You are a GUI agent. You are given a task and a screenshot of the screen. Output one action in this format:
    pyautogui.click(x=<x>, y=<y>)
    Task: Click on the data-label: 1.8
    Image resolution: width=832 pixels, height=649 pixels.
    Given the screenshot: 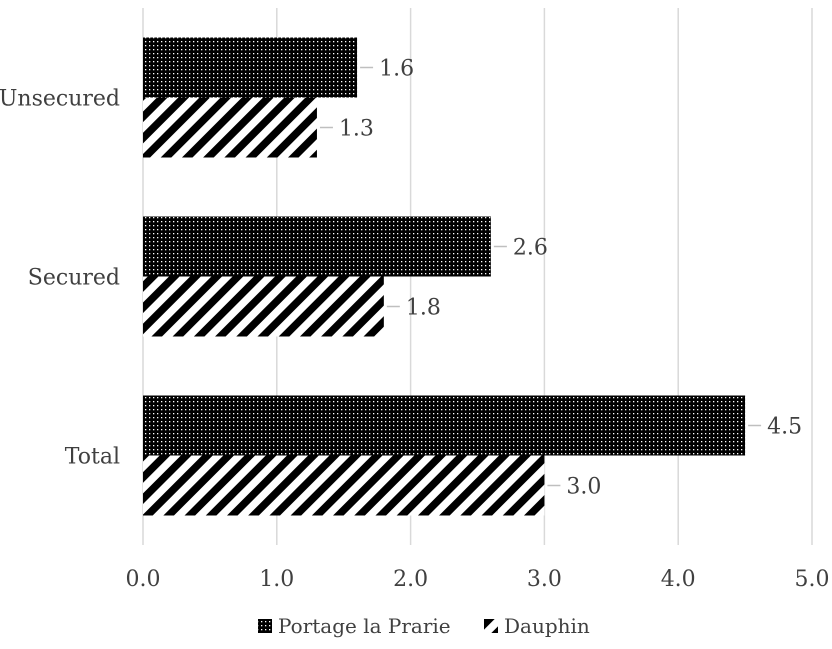 What is the action you would take?
    pyautogui.click(x=423, y=308)
    